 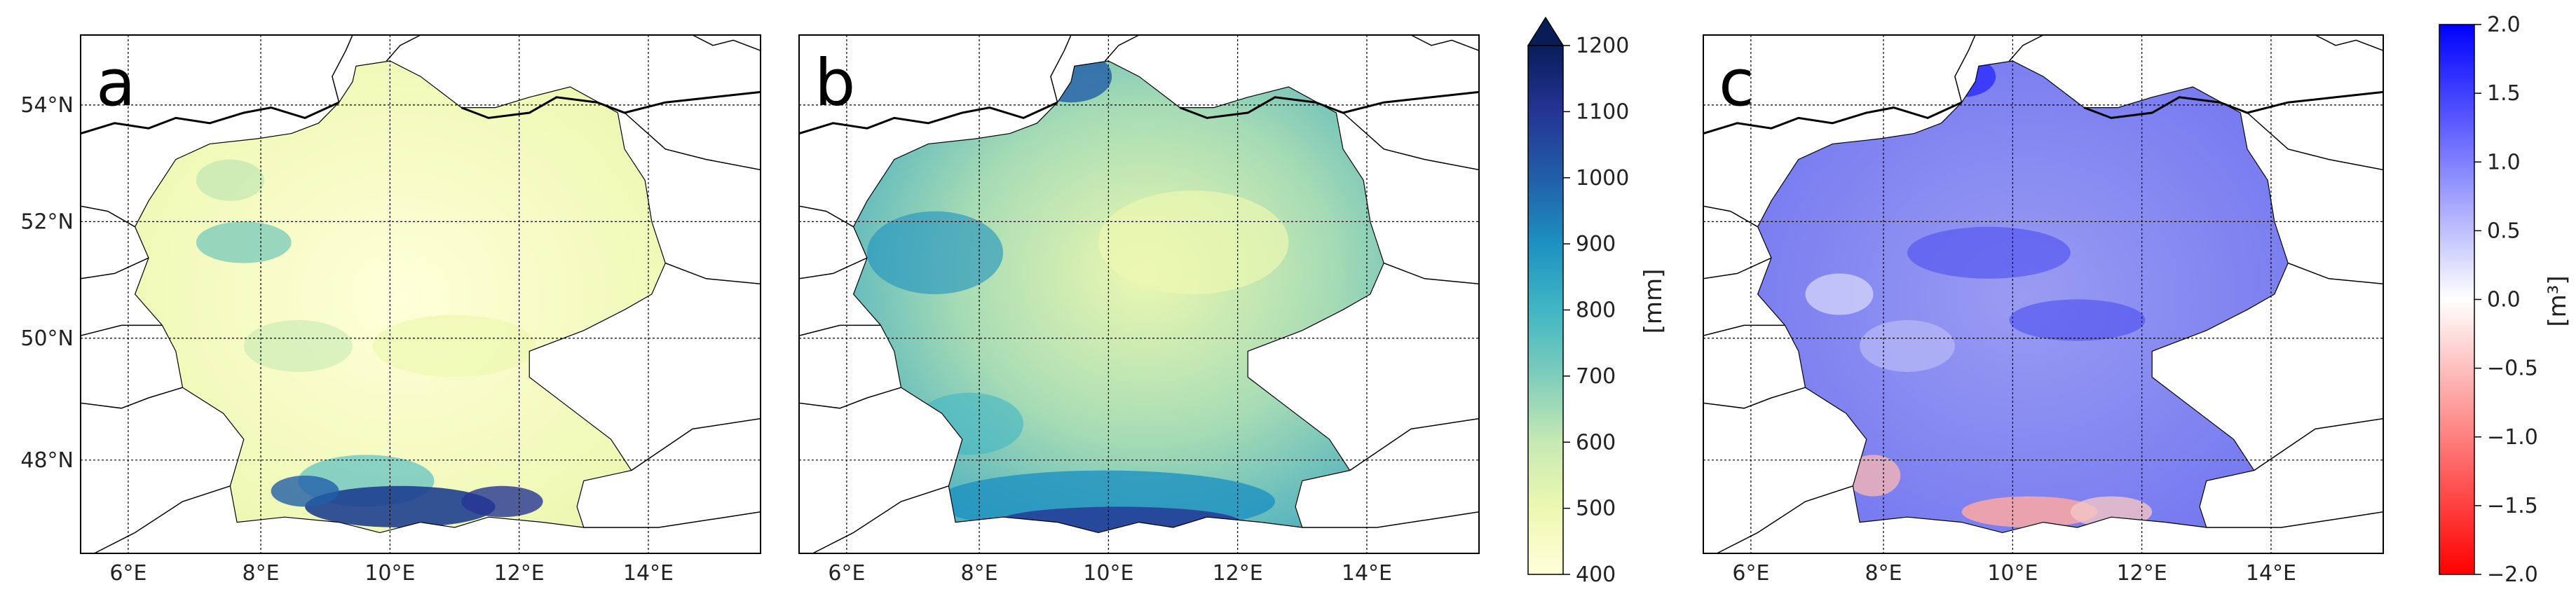 I want to click on lat-tick-label: 54°N, so click(x=47, y=105).